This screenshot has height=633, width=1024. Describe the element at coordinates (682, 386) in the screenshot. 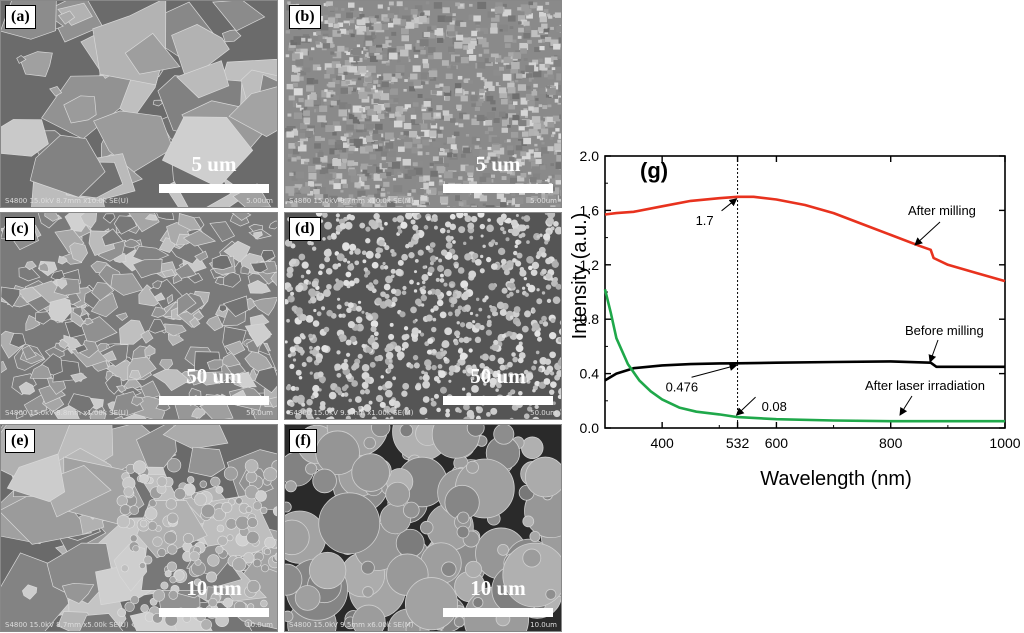

I see `annotation-value: 0.476` at that location.